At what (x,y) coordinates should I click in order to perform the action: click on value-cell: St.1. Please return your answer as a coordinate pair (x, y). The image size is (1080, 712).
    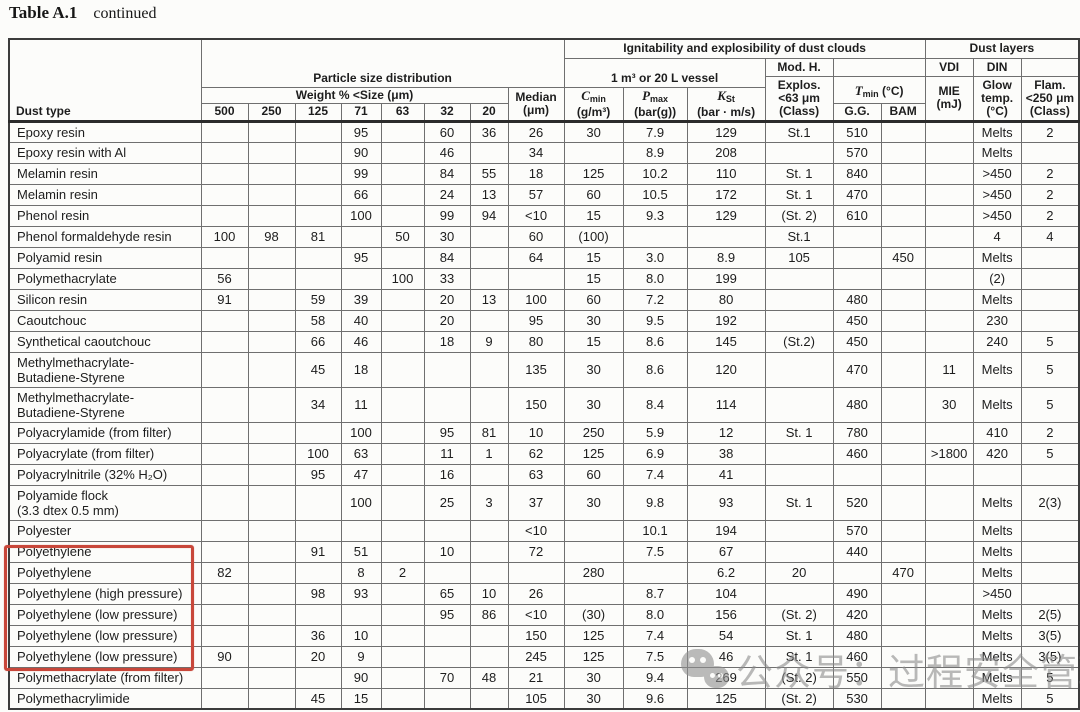
    Looking at the image, I should click on (799, 236).